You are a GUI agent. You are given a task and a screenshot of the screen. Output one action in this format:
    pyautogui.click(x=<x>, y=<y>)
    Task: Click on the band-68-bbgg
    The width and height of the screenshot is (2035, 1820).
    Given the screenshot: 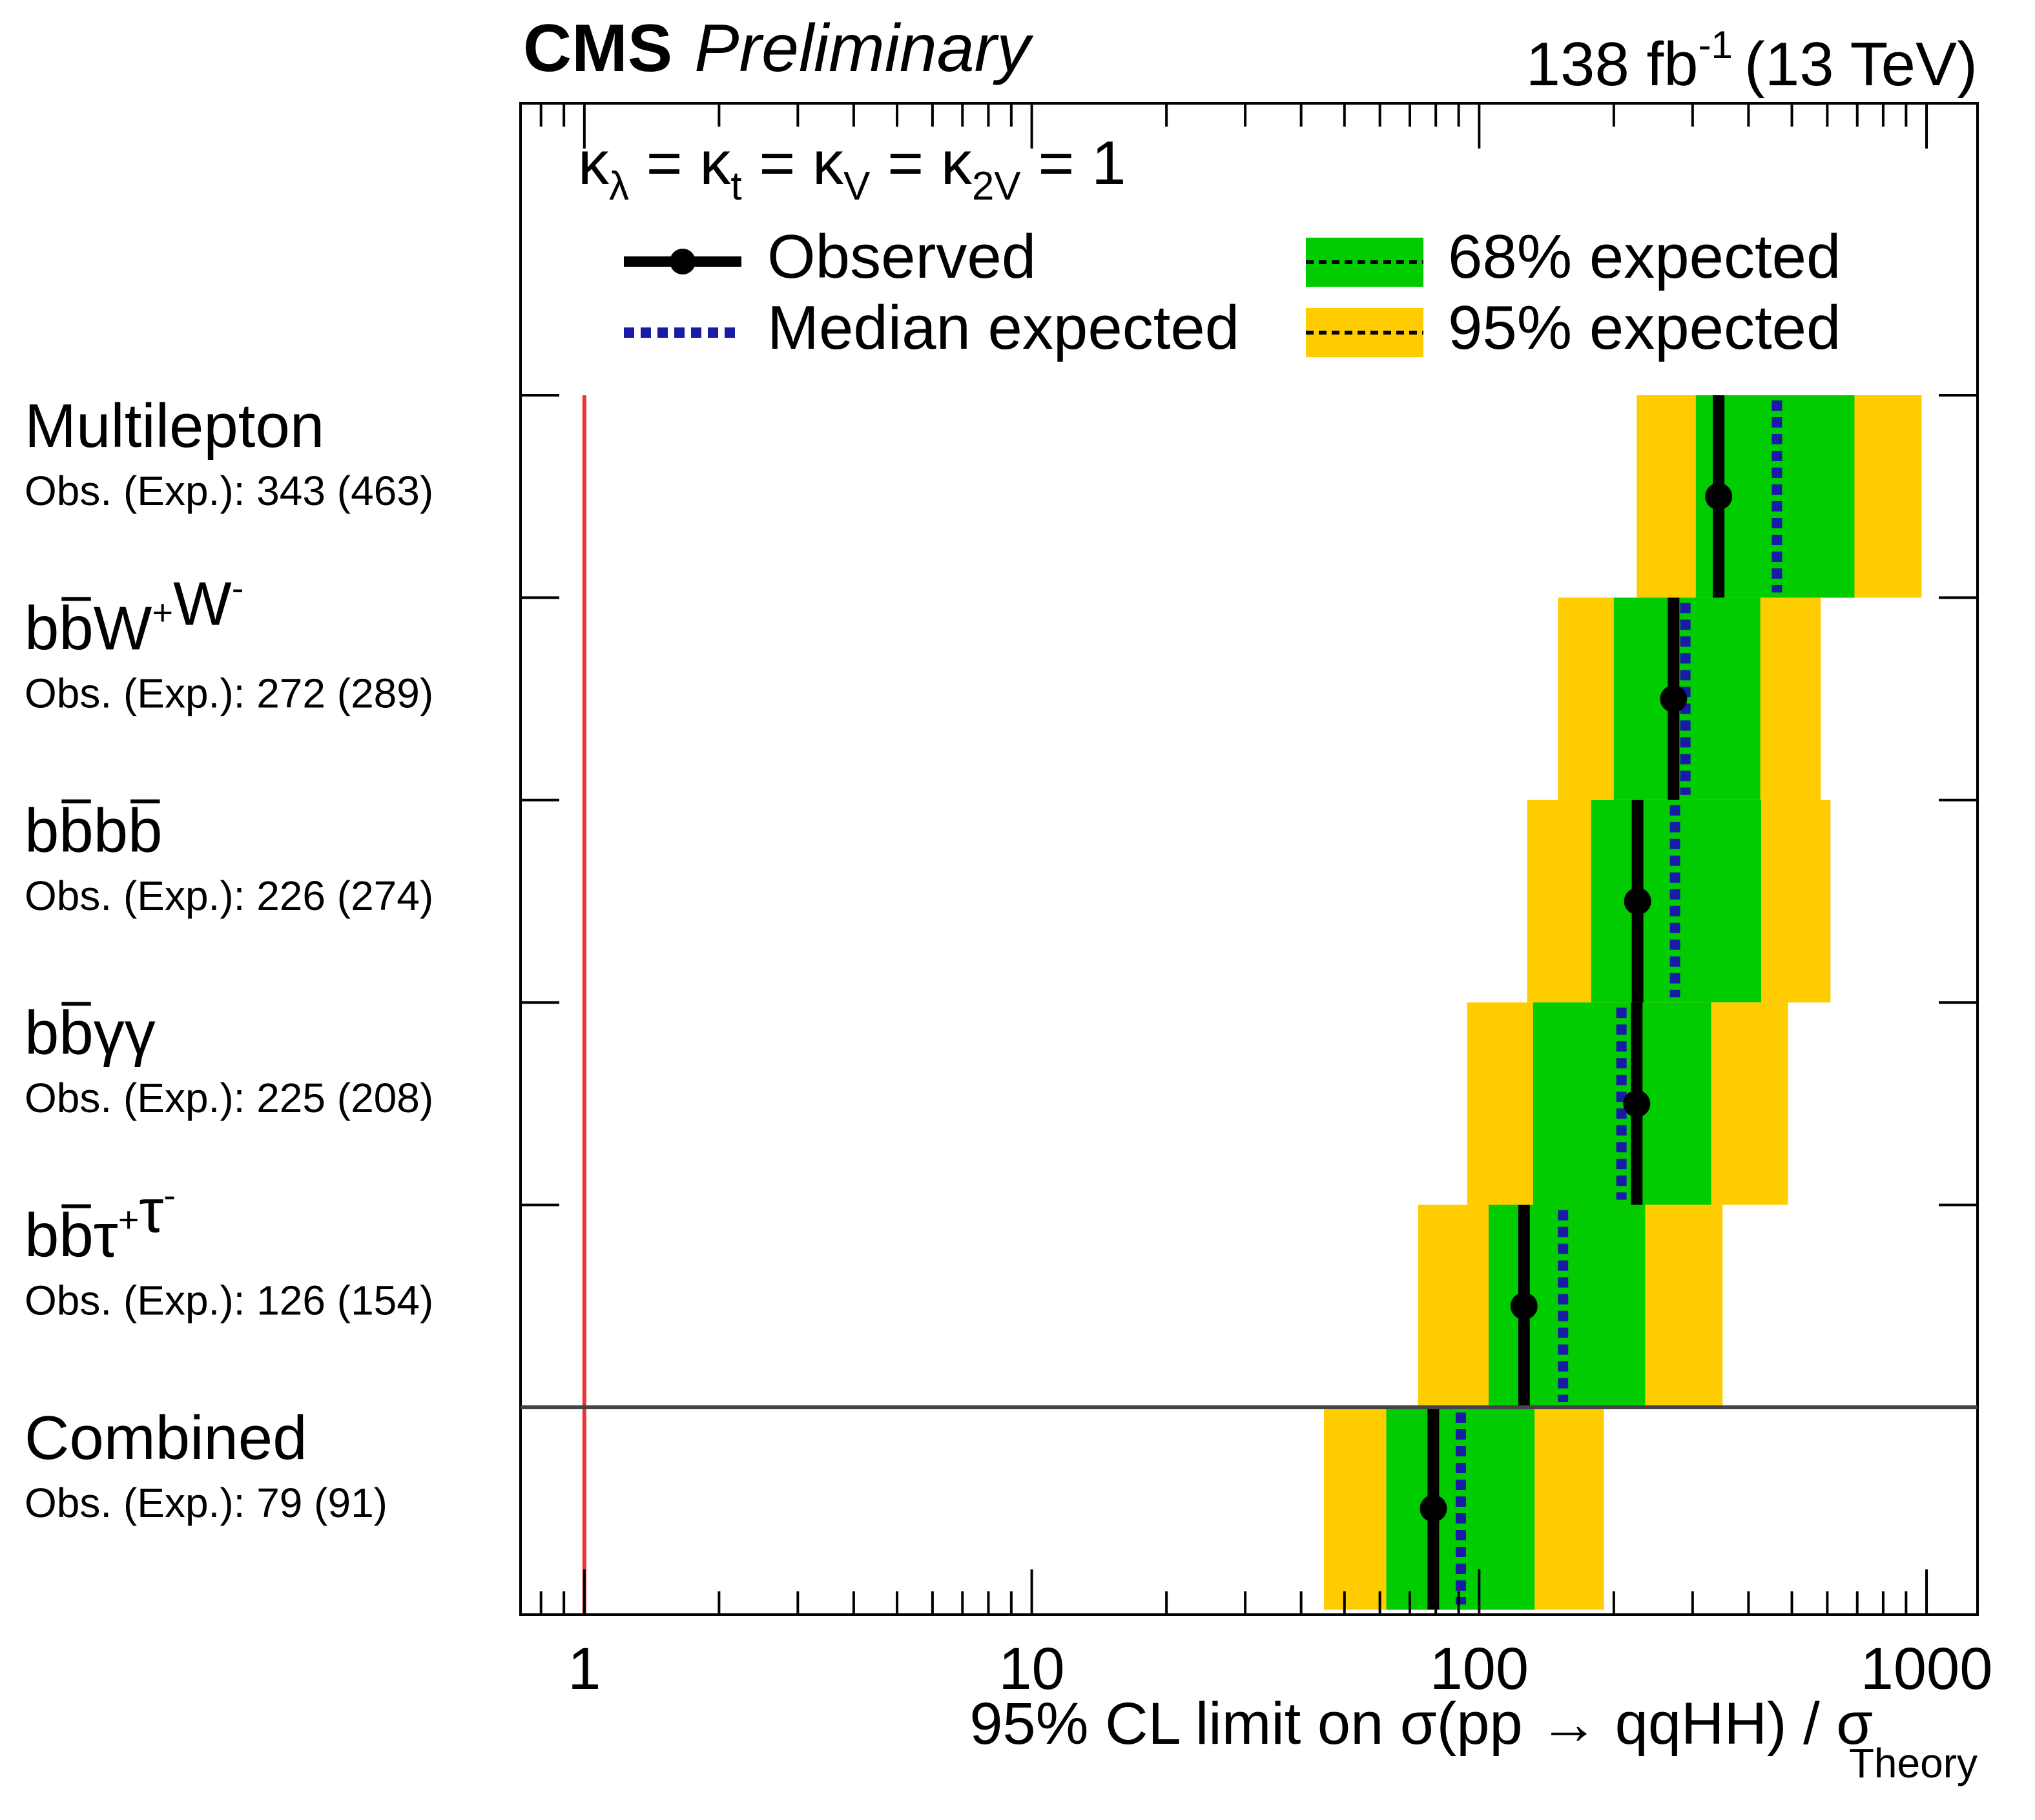 What is the action you would take?
    pyautogui.click(x=1622, y=1103)
    